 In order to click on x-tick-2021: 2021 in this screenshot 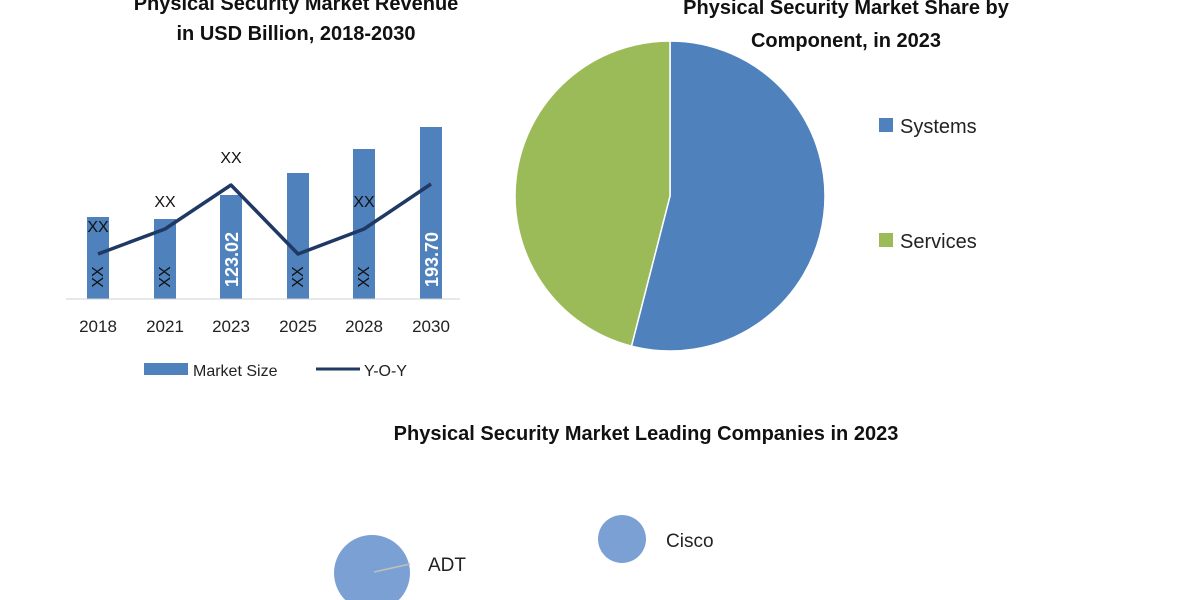, I will do `click(165, 326)`.